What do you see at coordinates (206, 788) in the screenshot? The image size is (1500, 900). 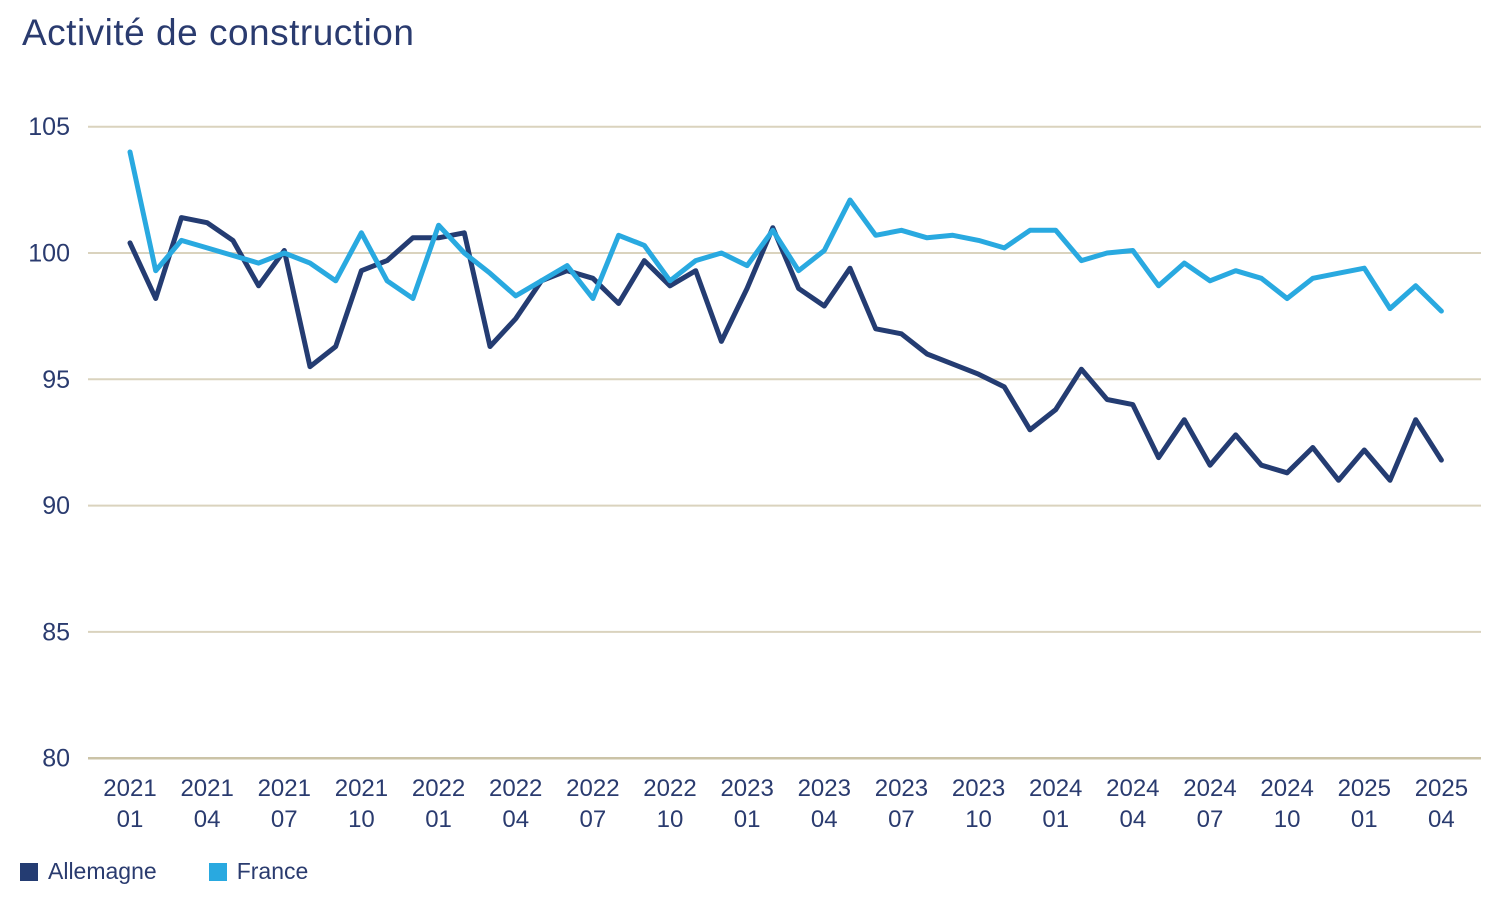 I see `x-tick-year-2021-04: 2021` at bounding box center [206, 788].